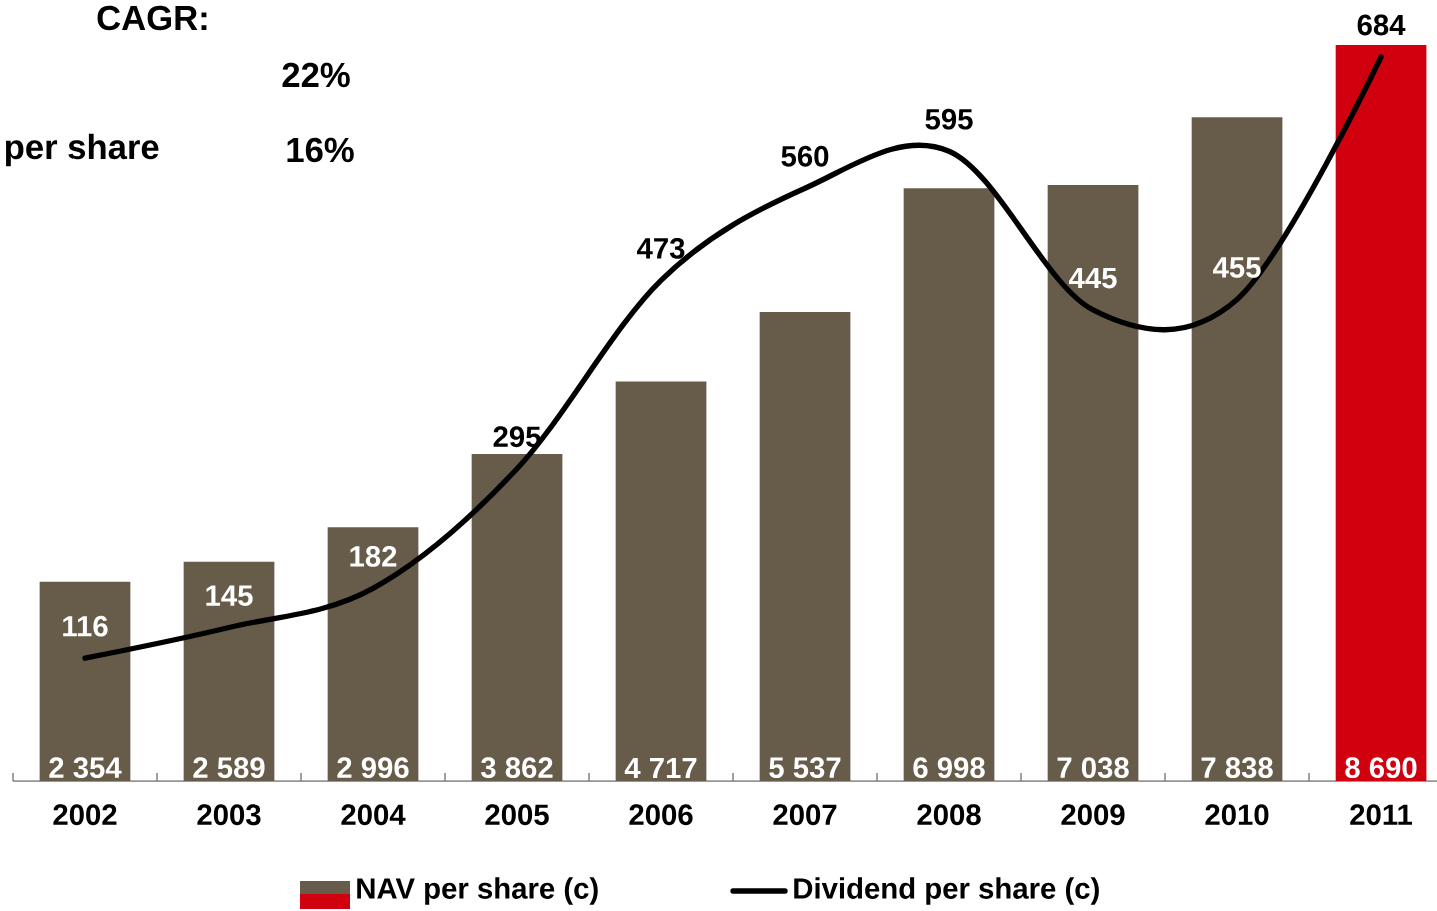 Image resolution: width=1437 pixels, height=911 pixels. Describe the element at coordinates (517, 815) in the screenshot. I see `x-tick-label: 2005` at that location.